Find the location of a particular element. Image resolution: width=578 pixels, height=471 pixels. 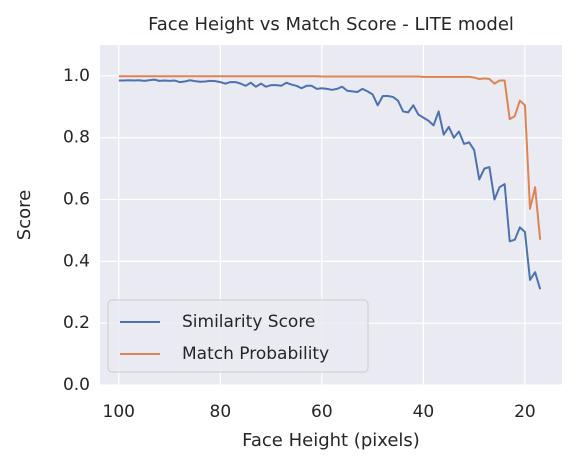

y-tick-label: 0.8 is located at coordinates (76, 138).